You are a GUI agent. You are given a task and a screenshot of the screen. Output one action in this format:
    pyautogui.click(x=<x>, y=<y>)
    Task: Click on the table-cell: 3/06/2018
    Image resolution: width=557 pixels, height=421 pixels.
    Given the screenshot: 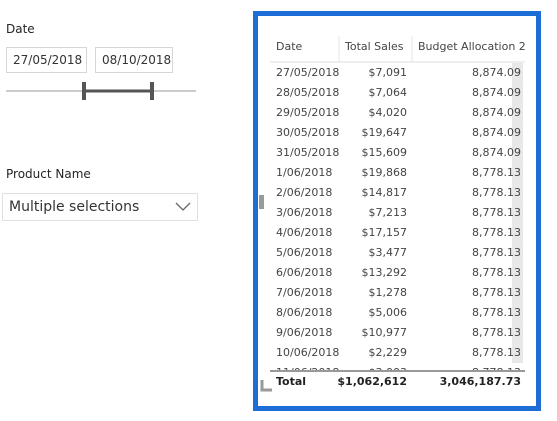 What is the action you would take?
    pyautogui.click(x=304, y=212)
    